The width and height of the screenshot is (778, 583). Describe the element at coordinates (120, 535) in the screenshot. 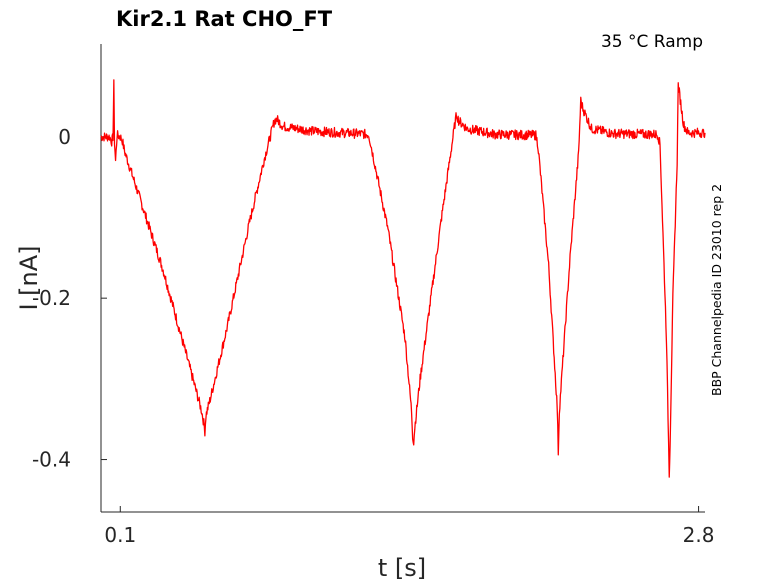

I see `x-tick-label: 0.1` at that location.